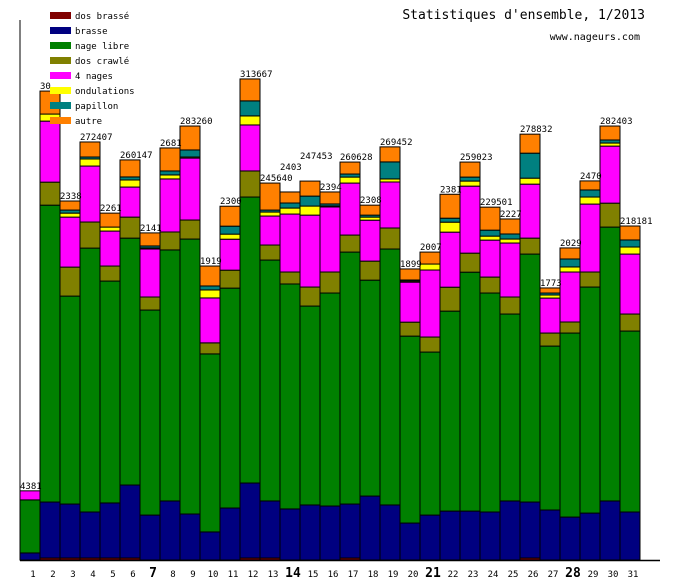 The width and height of the screenshot is (680, 580). Describe the element at coordinates (231, 202) in the screenshot. I see `bar-value-label: 2300` at that location.